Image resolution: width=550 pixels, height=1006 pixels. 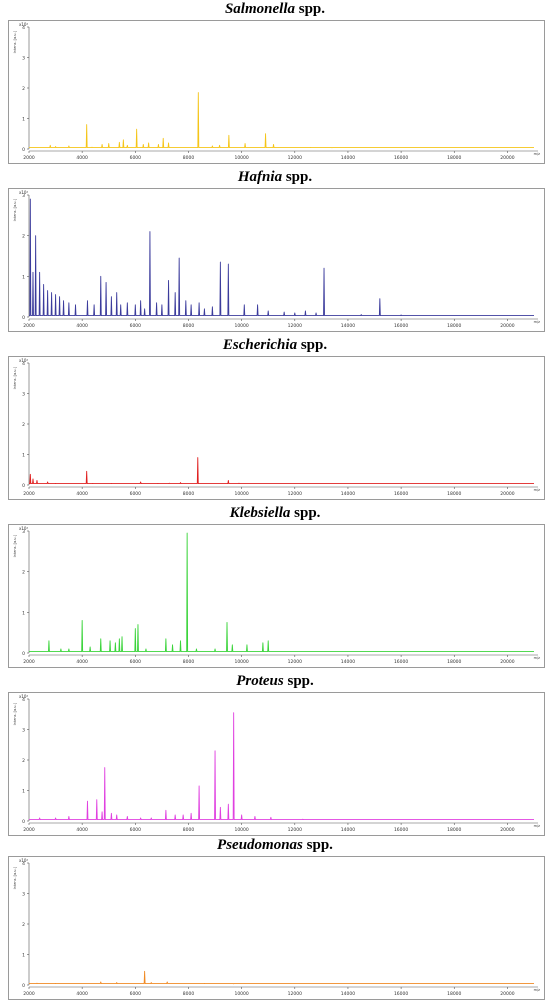 I want to click on x-tick-label: 4000, so click(x=82, y=662).